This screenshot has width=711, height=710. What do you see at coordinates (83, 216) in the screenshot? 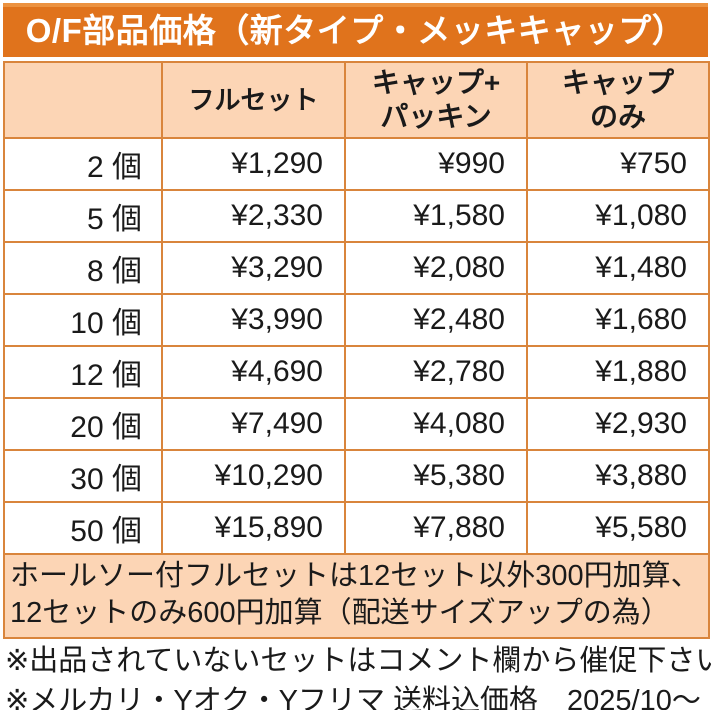
I see `qty-cell: 5 個` at bounding box center [83, 216].